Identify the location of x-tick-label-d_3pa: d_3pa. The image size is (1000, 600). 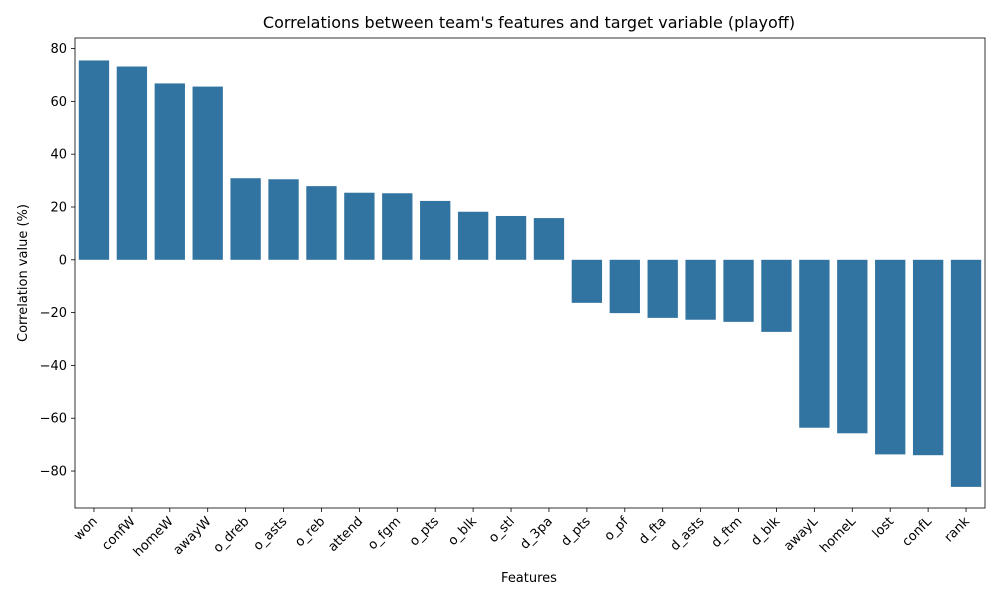
(536, 533).